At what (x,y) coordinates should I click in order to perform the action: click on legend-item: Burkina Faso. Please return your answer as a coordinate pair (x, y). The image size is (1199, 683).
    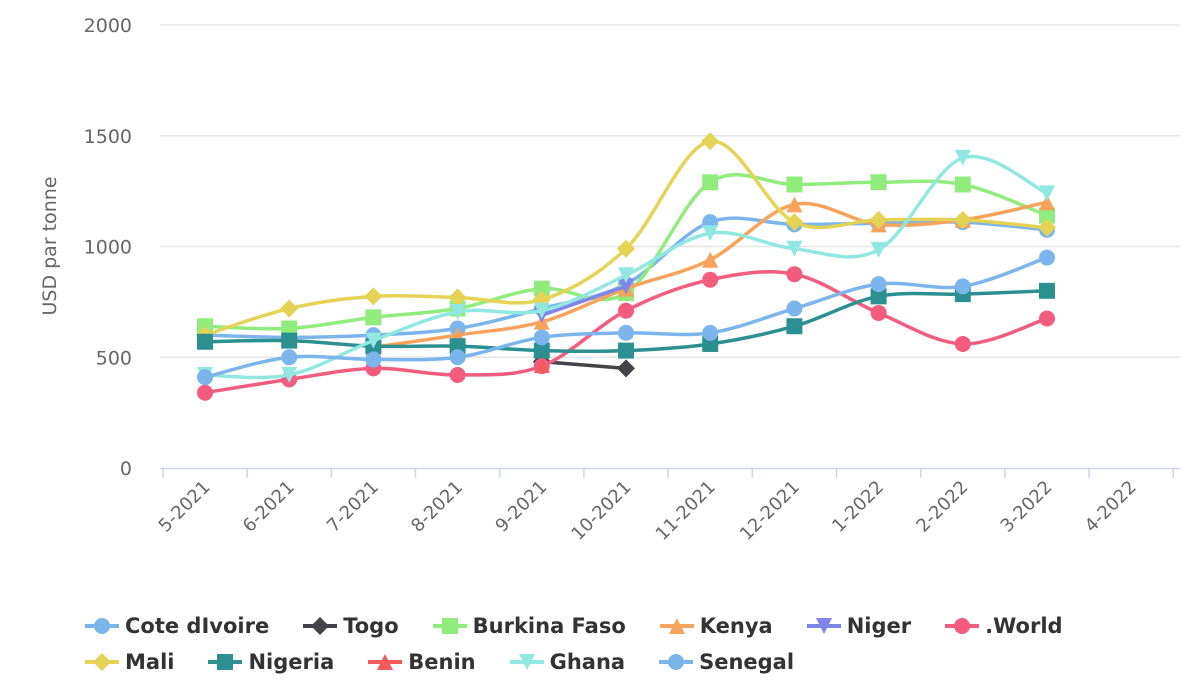
    Looking at the image, I should click on (529, 626).